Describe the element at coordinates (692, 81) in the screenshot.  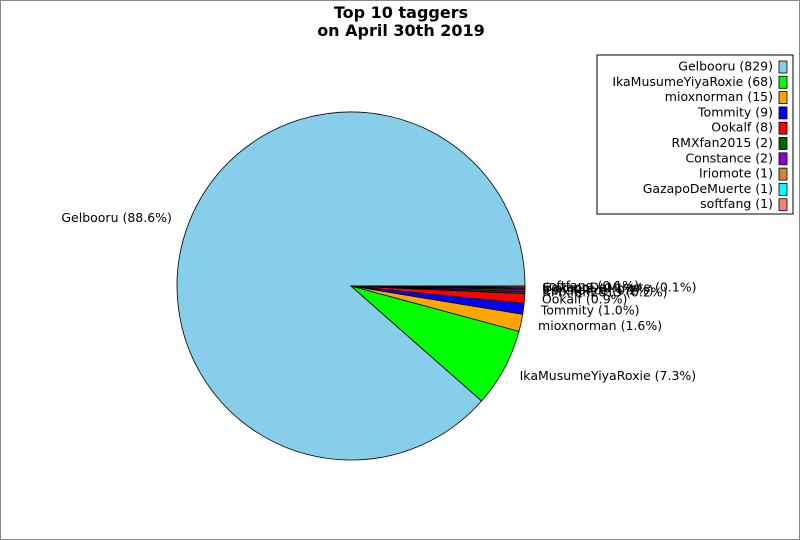
I see `legend-label: IkaMusumeYiyaRoxie (68)` at that location.